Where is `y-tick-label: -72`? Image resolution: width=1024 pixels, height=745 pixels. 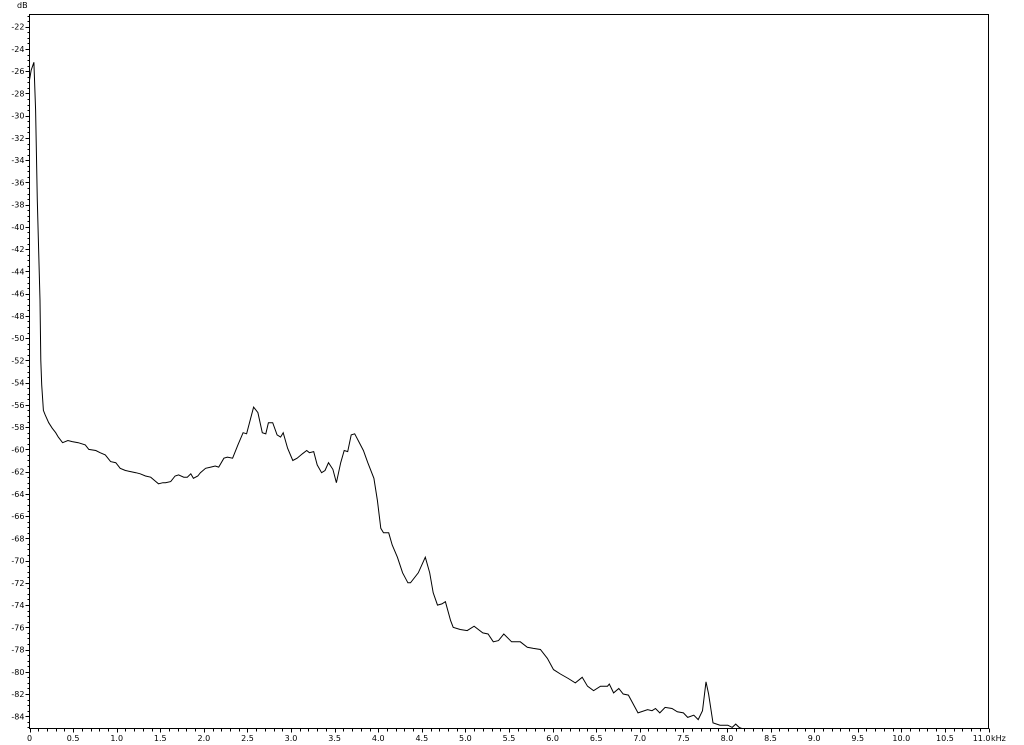
y-tick-label: -72 is located at coordinates (17, 583).